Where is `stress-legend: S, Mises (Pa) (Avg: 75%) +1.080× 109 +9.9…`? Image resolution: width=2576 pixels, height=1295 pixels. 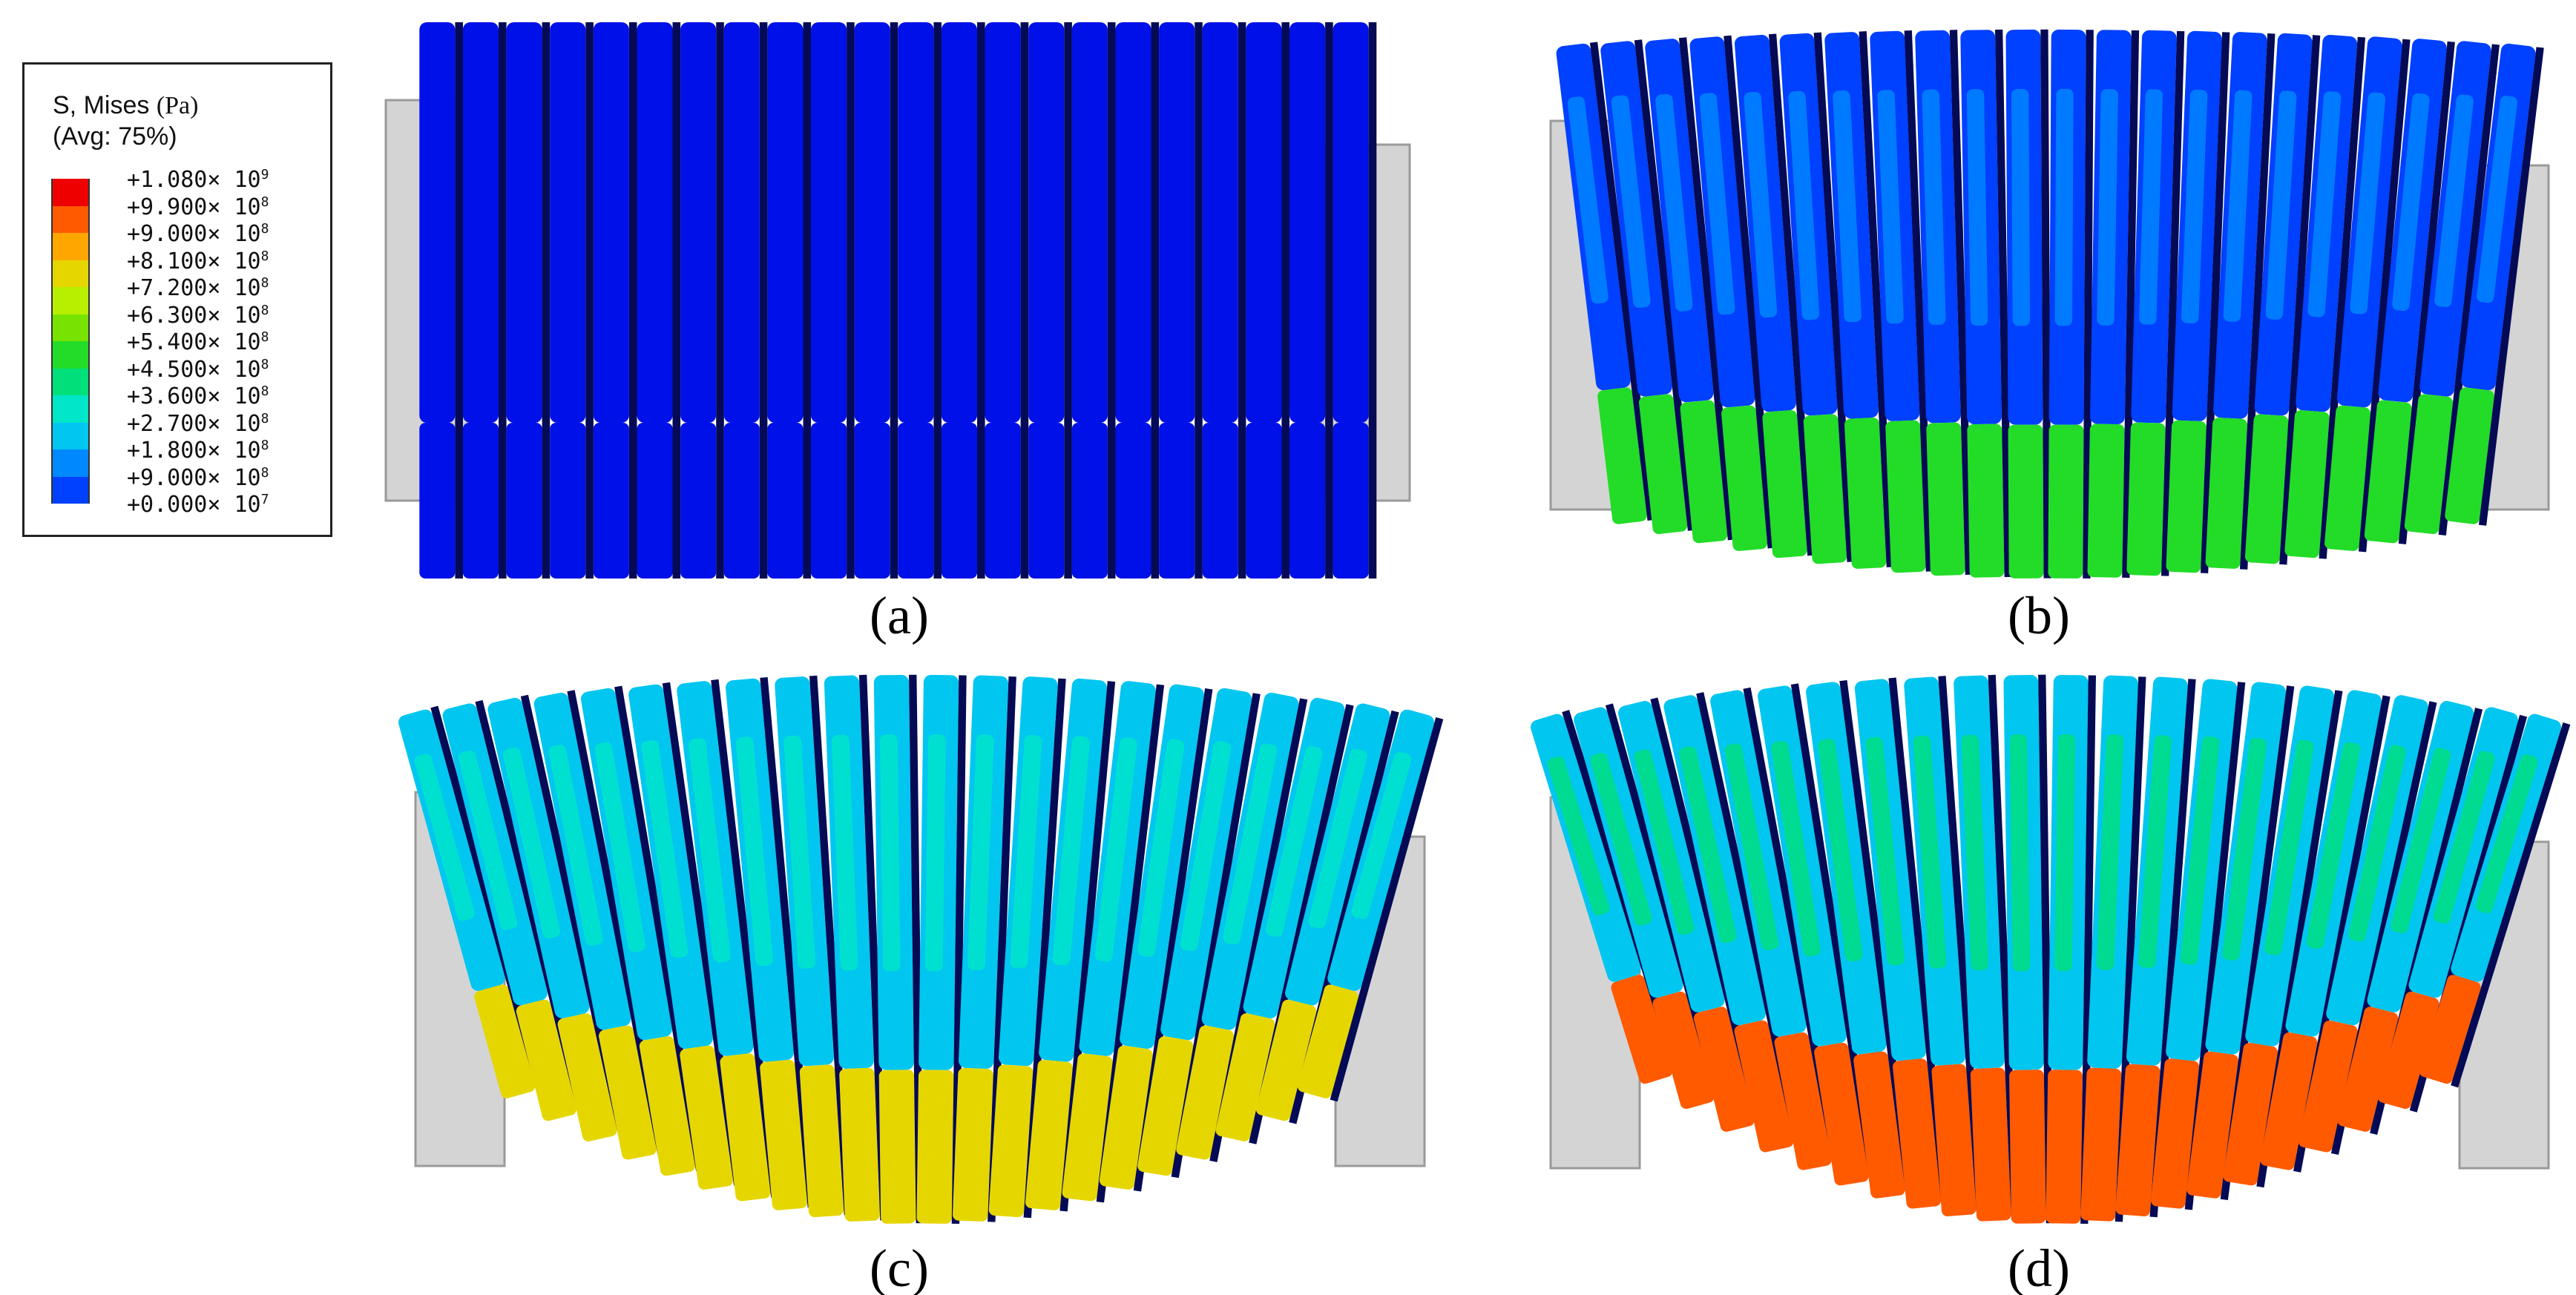 stress-legend: S, Mises (Pa) (Avg: 75%) +1.080× 109 +9.9… is located at coordinates (177, 299).